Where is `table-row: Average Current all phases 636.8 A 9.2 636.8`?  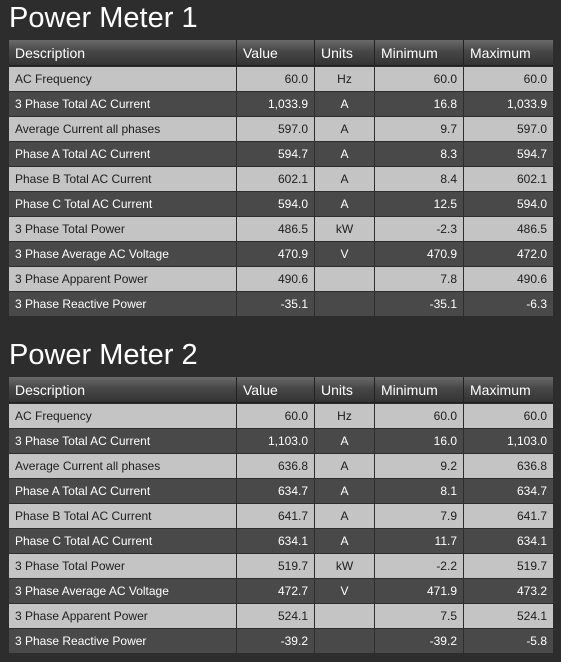 table-row: Average Current all phases 636.8 A 9.2 636.8 is located at coordinates (281, 465).